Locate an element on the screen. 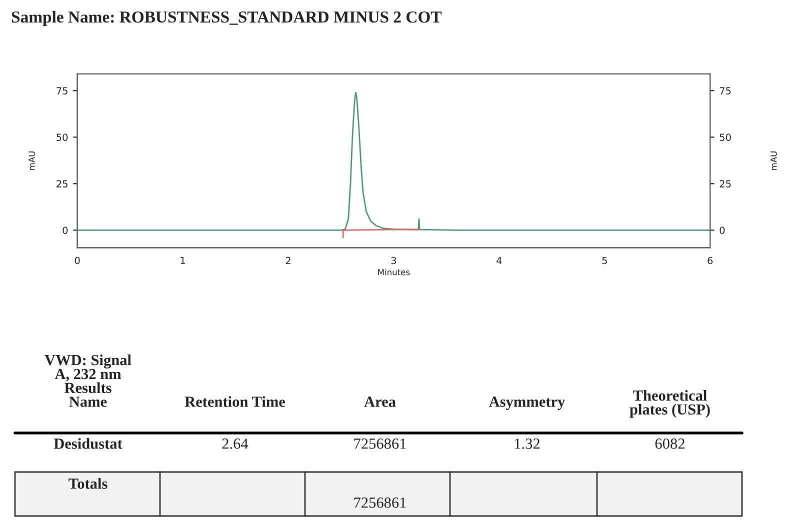 The width and height of the screenshot is (789, 528). y-tick-label: 25 is located at coordinates (62, 184).